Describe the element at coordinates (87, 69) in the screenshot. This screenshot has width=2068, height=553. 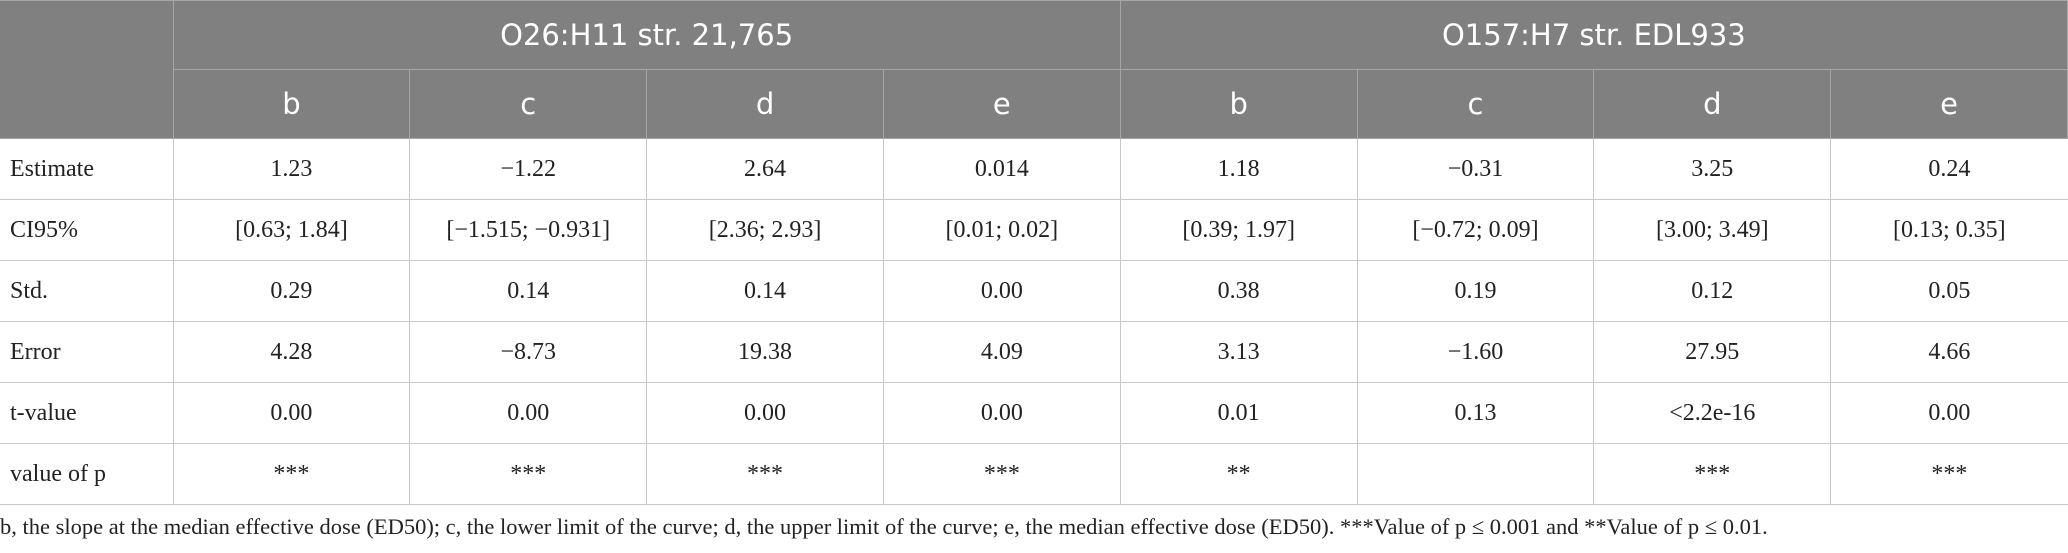
I see `corner-cell` at that location.